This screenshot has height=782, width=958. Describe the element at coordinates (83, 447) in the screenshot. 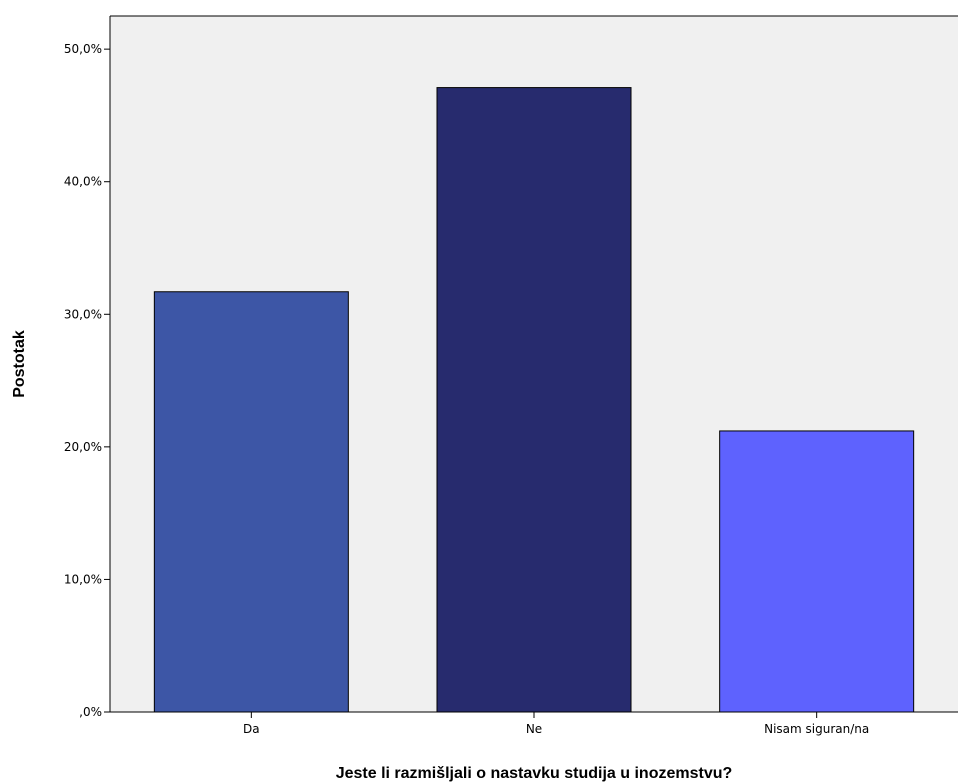

I see `y-tick-label: 20,0%` at that location.